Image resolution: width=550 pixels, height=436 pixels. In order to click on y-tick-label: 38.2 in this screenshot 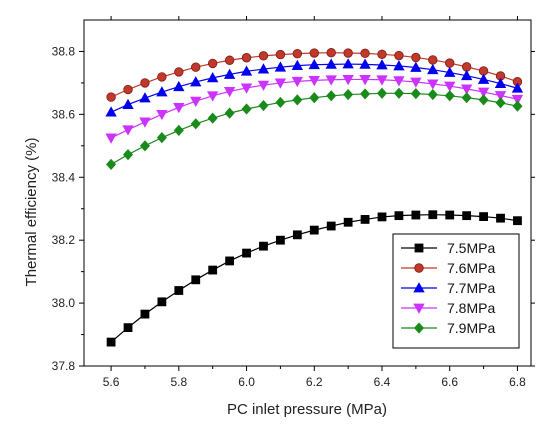, I will do `click(64, 240)`.